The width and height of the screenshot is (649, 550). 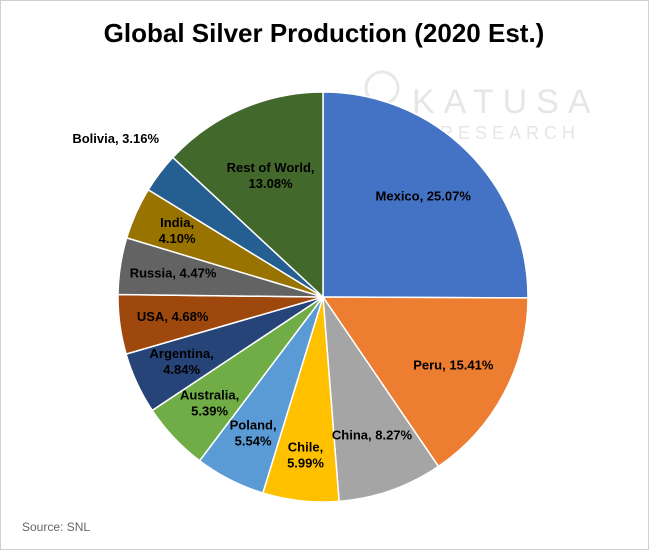 What do you see at coordinates (506, 102) in the screenshot?
I see `watermark: KATUSA` at bounding box center [506, 102].